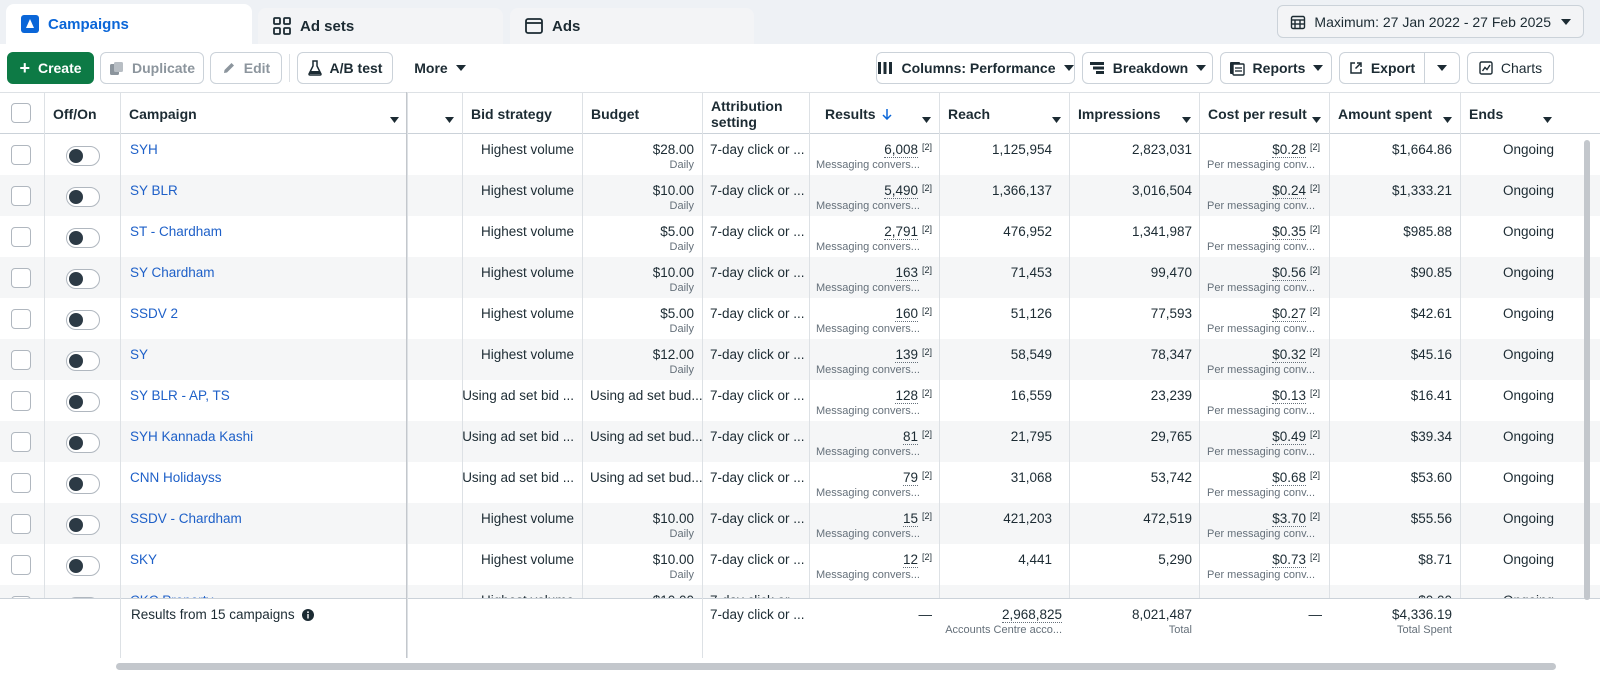 Image resolution: width=1600 pixels, height=678 pixels. Describe the element at coordinates (50, 68) in the screenshot. I see `create-button: + Create` at that location.